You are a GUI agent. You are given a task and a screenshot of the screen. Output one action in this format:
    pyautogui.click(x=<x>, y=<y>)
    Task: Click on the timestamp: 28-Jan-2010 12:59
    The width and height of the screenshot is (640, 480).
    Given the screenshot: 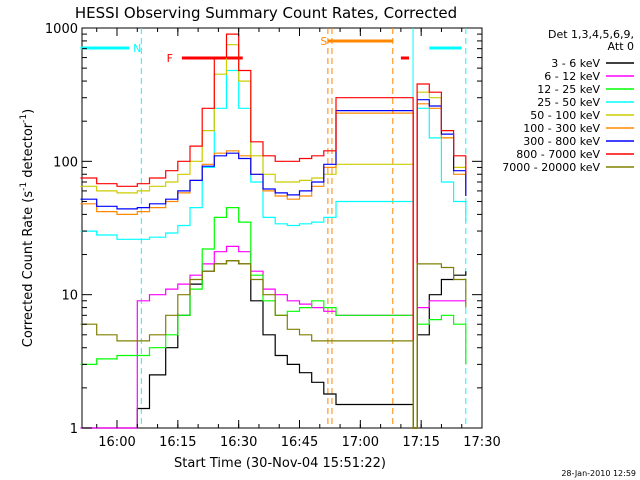 What is the action you would take?
    pyautogui.click(x=598, y=473)
    